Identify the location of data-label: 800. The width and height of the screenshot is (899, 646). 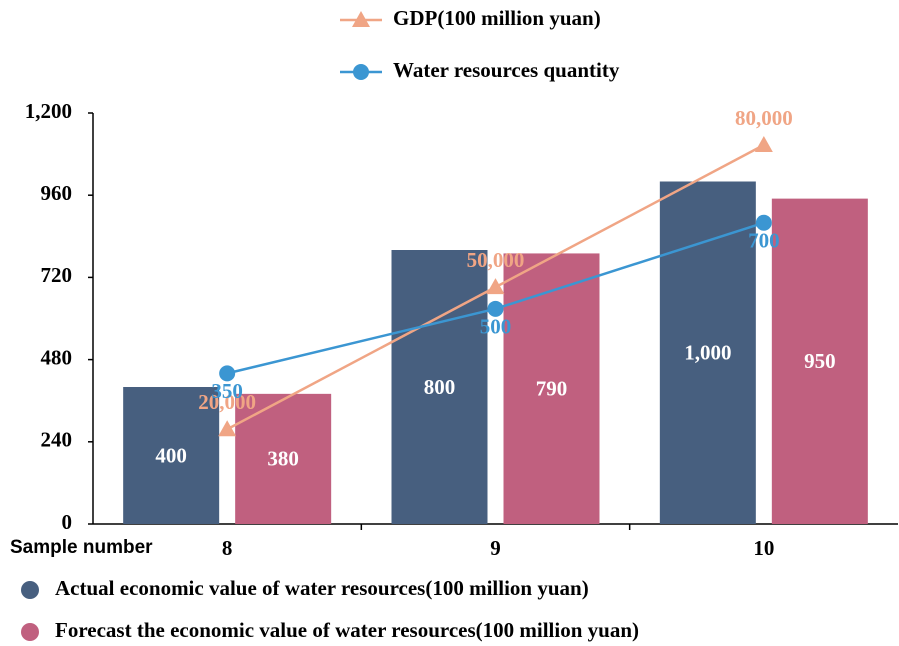
(440, 387).